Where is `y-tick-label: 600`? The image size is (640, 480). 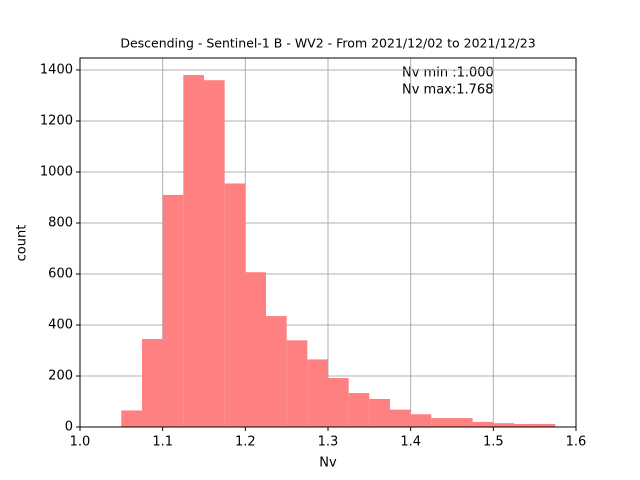 y-tick-label: 600 is located at coordinates (60, 273).